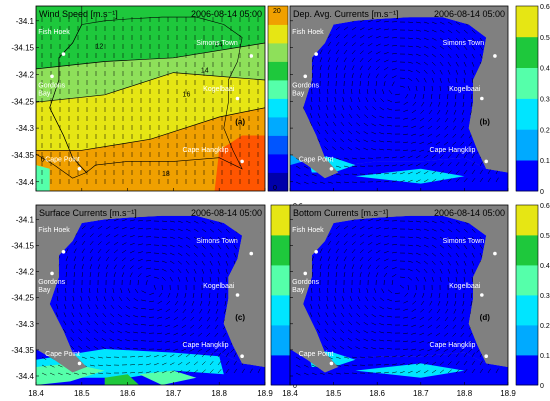 This screenshot has width=550, height=401. I want to click on place-label: Cape Hangklip, so click(453, 150).